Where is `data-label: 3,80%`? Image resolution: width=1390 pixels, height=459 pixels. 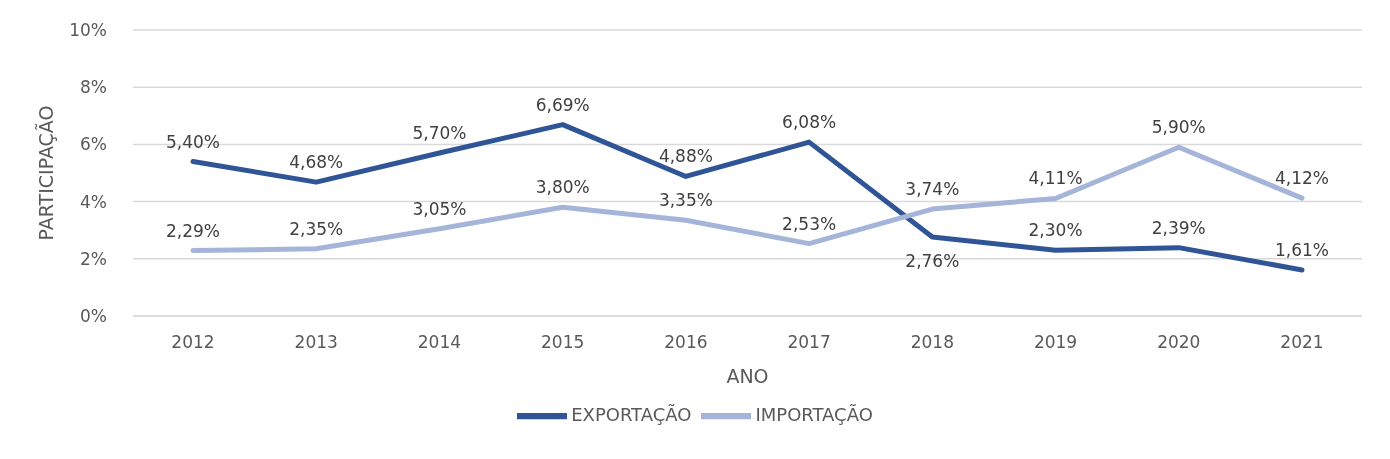
data-label: 3,80% is located at coordinates (562, 187).